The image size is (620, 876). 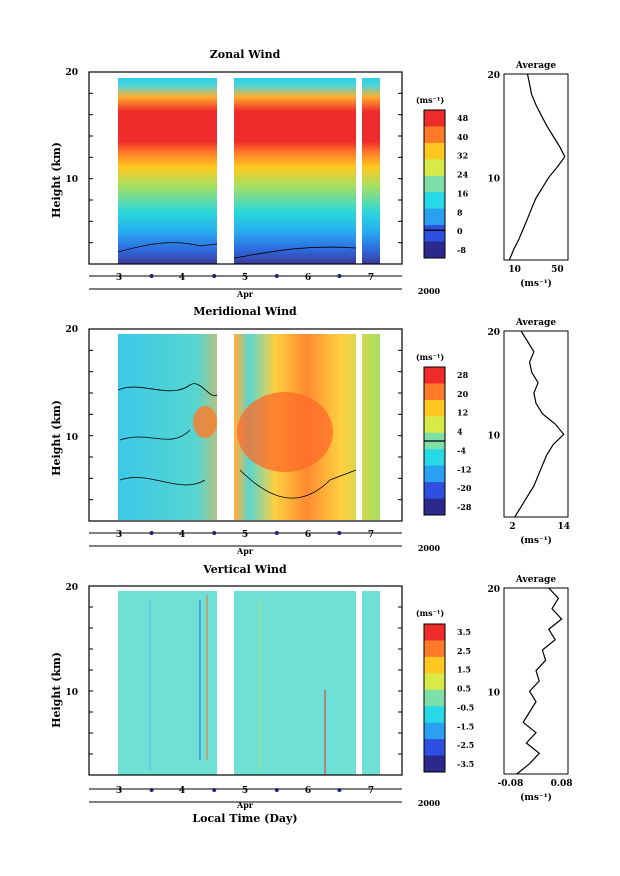 What do you see at coordinates (245, 54) in the screenshot?
I see `zonal-title: Zonal Wind` at bounding box center [245, 54].